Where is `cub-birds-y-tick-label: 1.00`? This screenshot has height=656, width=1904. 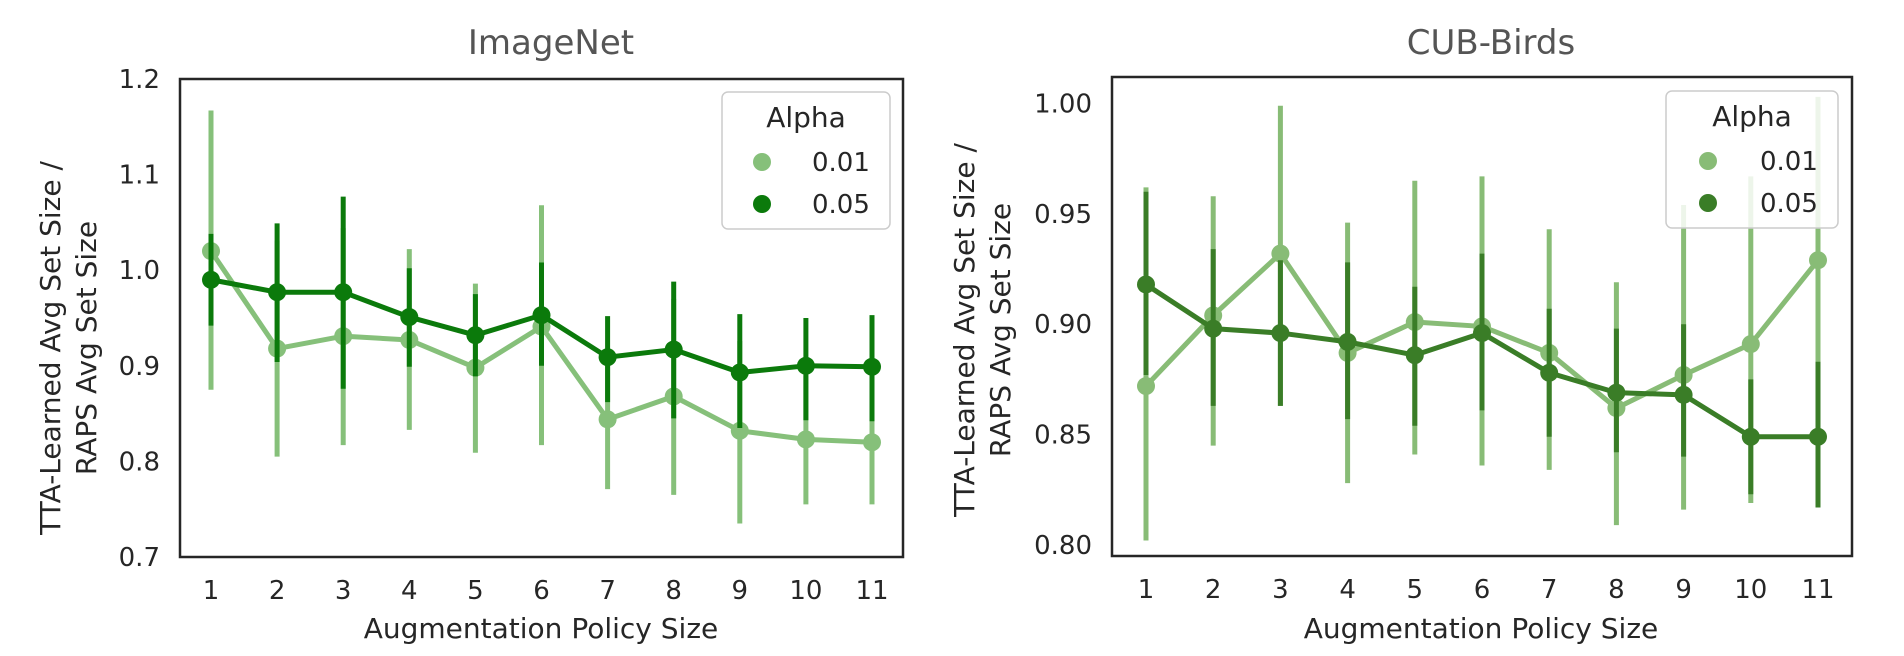
cub-birds-y-tick-label: 1.00 is located at coordinates (1063, 104).